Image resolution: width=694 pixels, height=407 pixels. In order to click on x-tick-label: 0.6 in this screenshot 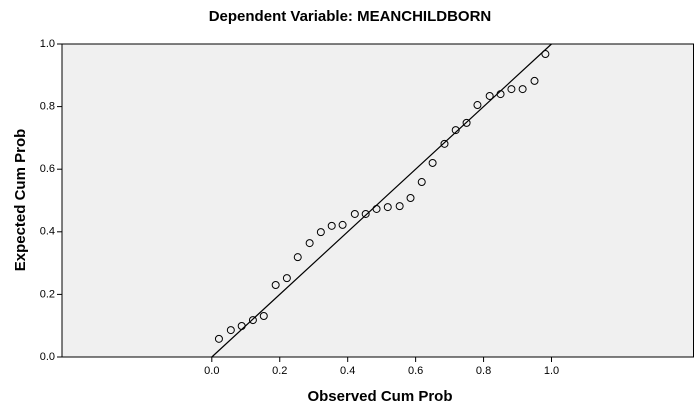, I will do `click(415, 371)`.